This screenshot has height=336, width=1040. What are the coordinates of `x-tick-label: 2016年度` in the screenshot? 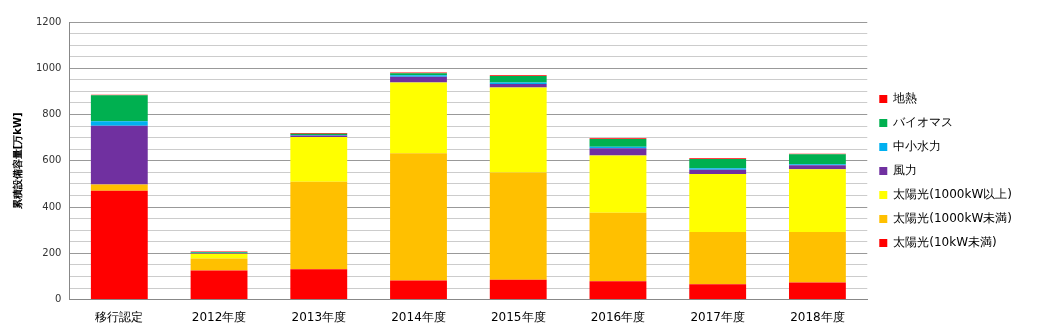 It's located at (618, 316).